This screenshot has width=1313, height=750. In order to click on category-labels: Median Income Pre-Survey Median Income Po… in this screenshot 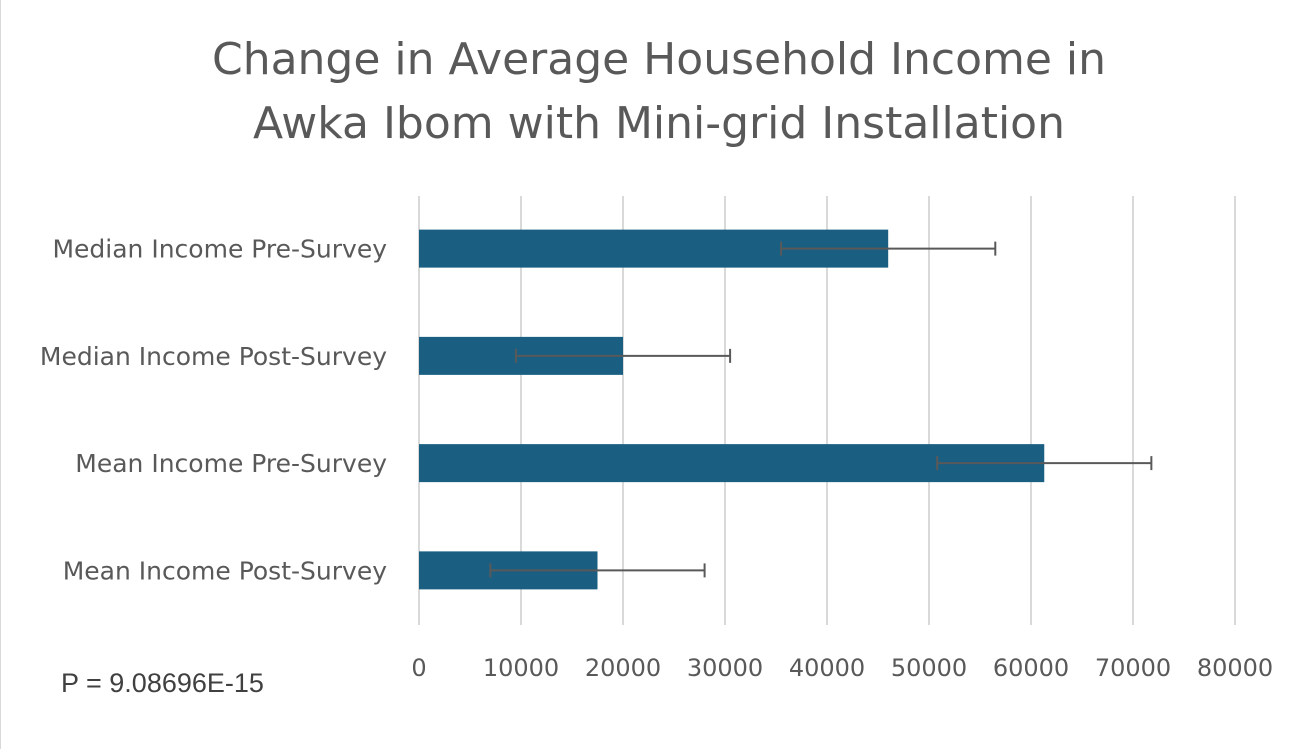, I will do `click(213, 410)`.